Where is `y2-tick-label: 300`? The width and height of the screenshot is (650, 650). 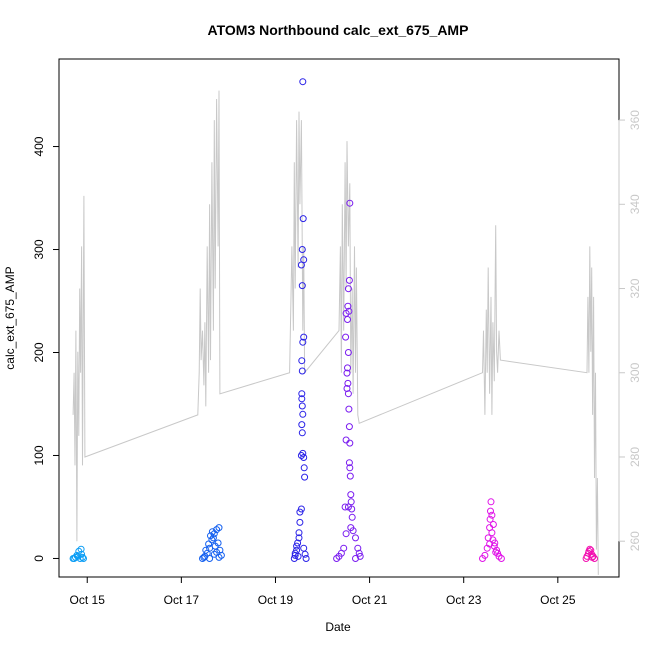
y2-tick-label: 300 is located at coordinates (635, 372).